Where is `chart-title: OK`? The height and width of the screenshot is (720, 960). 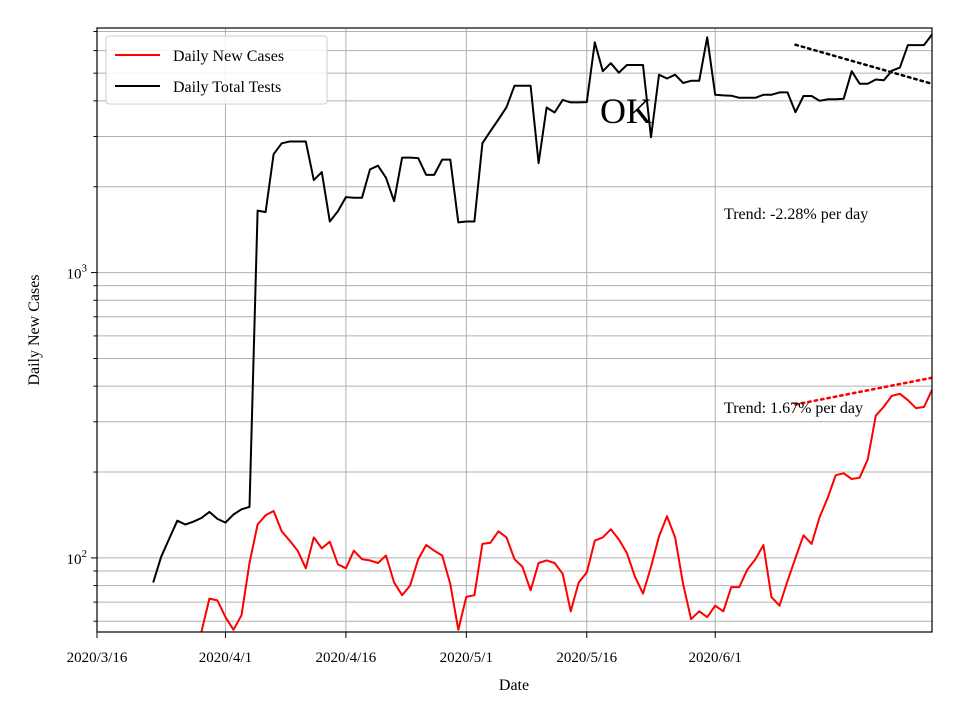 chart-title: OK is located at coordinates (626, 111).